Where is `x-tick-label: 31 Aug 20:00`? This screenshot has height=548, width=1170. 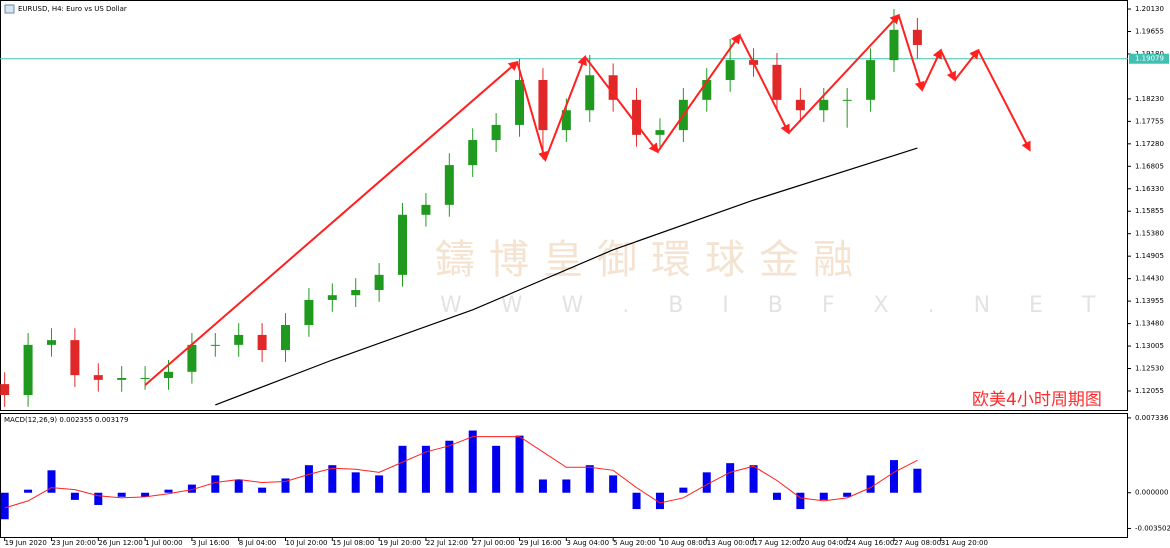
x-tick-label: 31 Aug 20:00 is located at coordinates (964, 543).